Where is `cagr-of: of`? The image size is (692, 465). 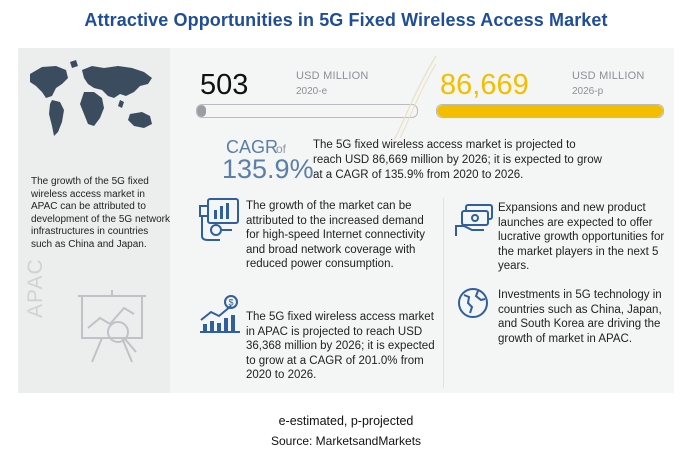
cagr-of: of is located at coordinates (281, 149).